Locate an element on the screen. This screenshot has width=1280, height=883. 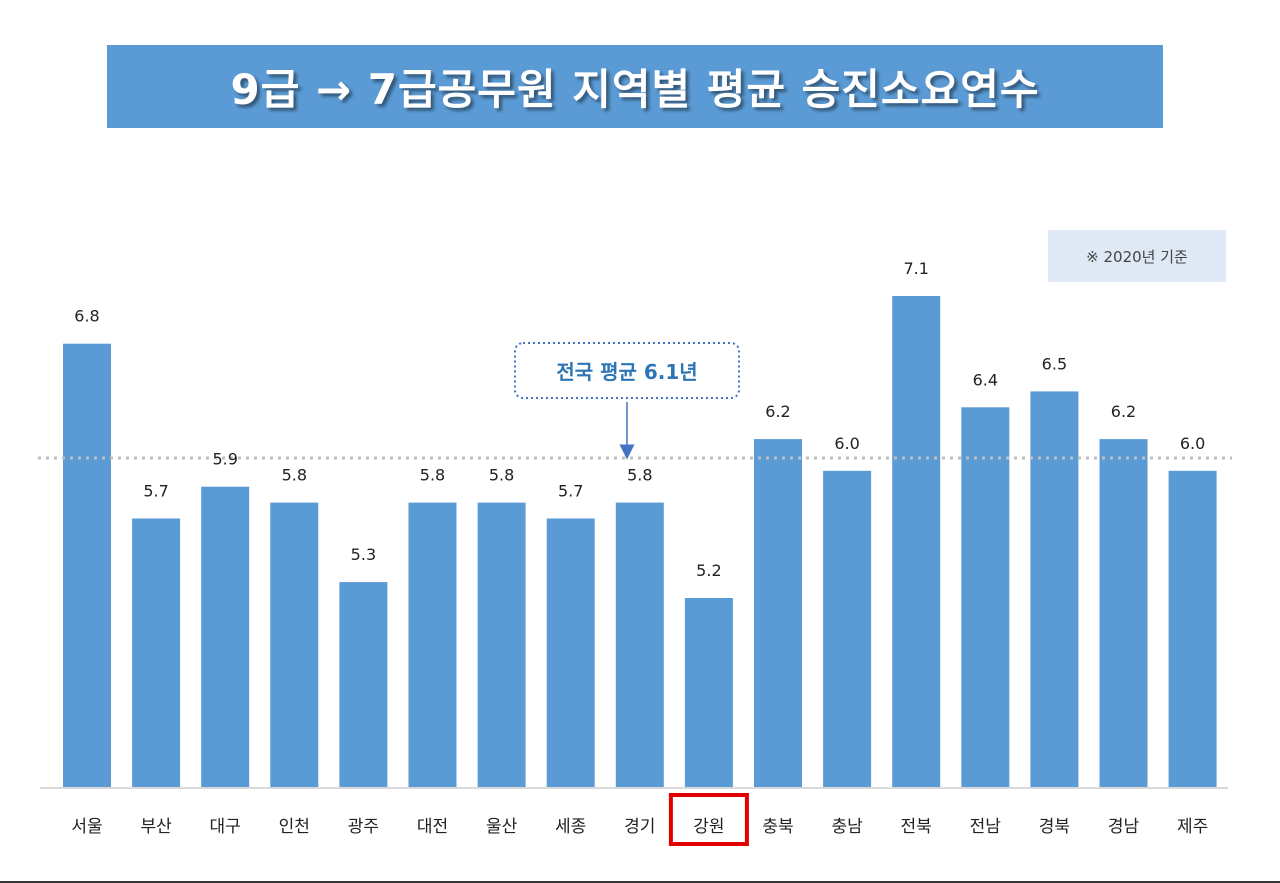
category-label-충남: 충남 is located at coordinates (847, 827).